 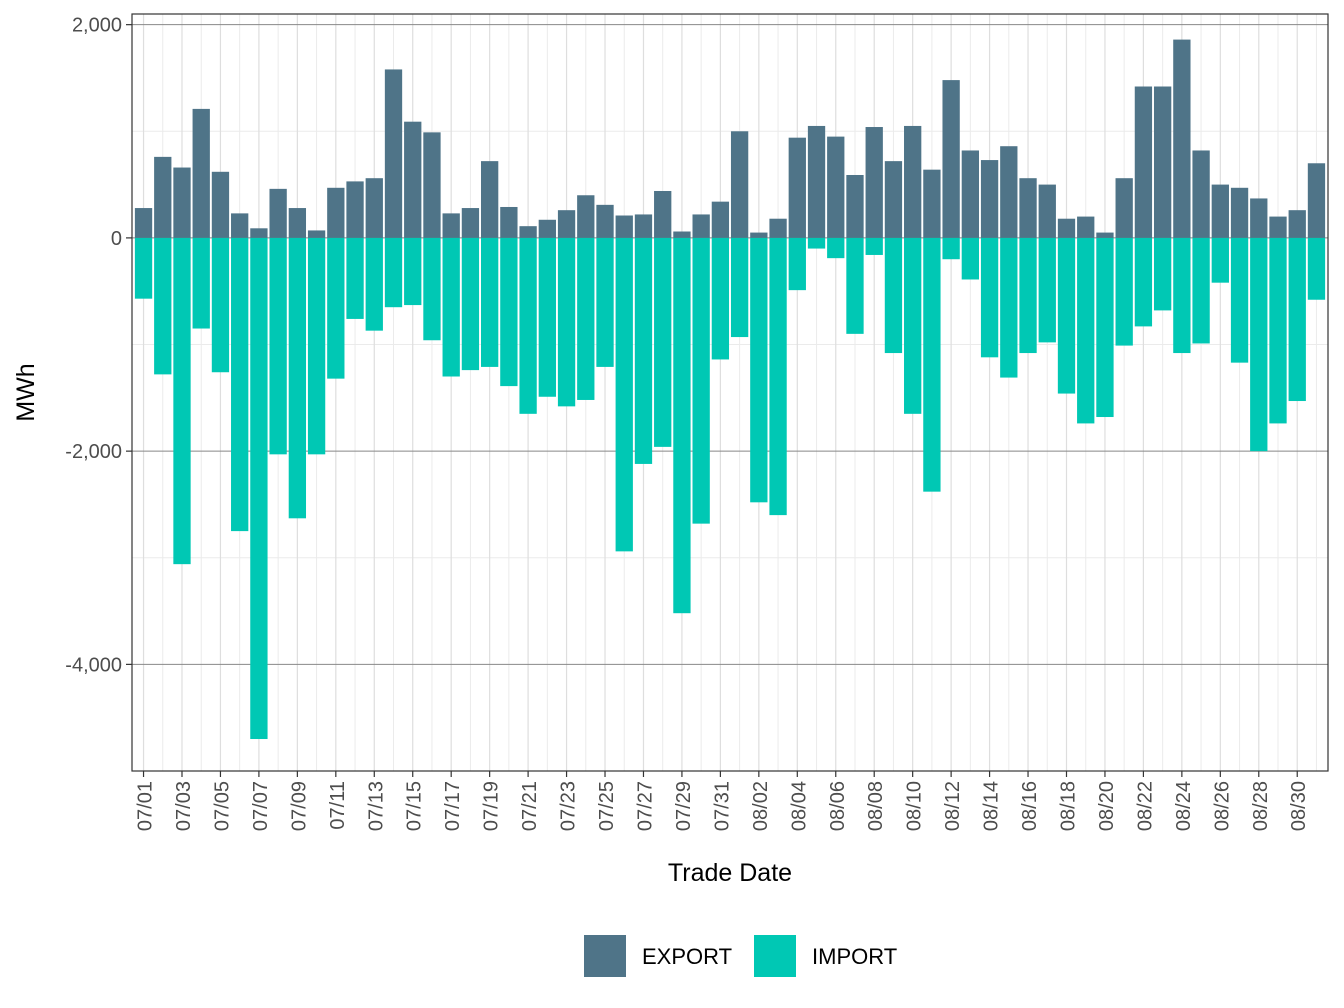 I want to click on x-tick-label: 07/15, so click(x=415, y=806).